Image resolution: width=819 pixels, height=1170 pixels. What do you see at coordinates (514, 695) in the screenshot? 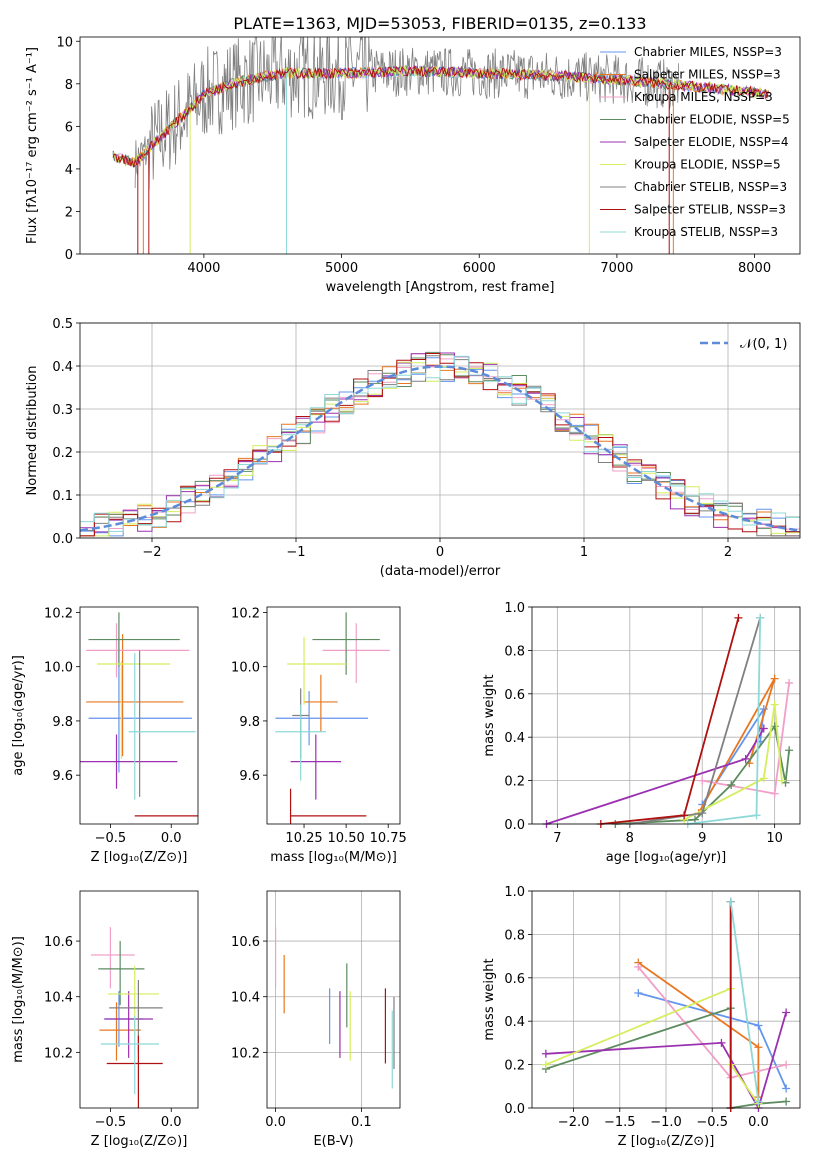
I see `y-tick-label: 0.6` at bounding box center [514, 695].